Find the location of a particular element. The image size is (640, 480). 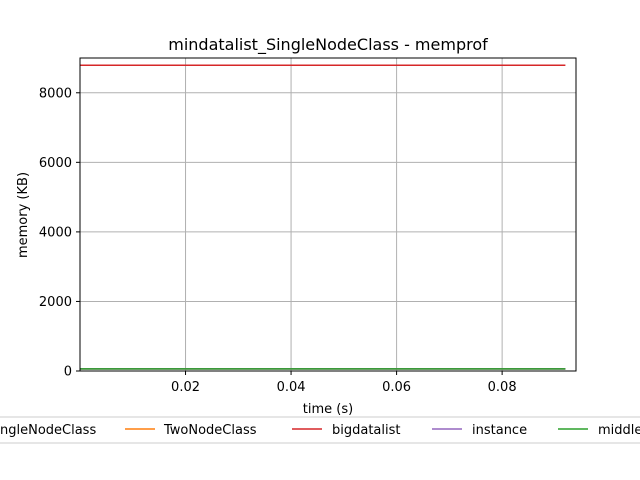

legend-label: TwoNodeClass is located at coordinates (210, 430).